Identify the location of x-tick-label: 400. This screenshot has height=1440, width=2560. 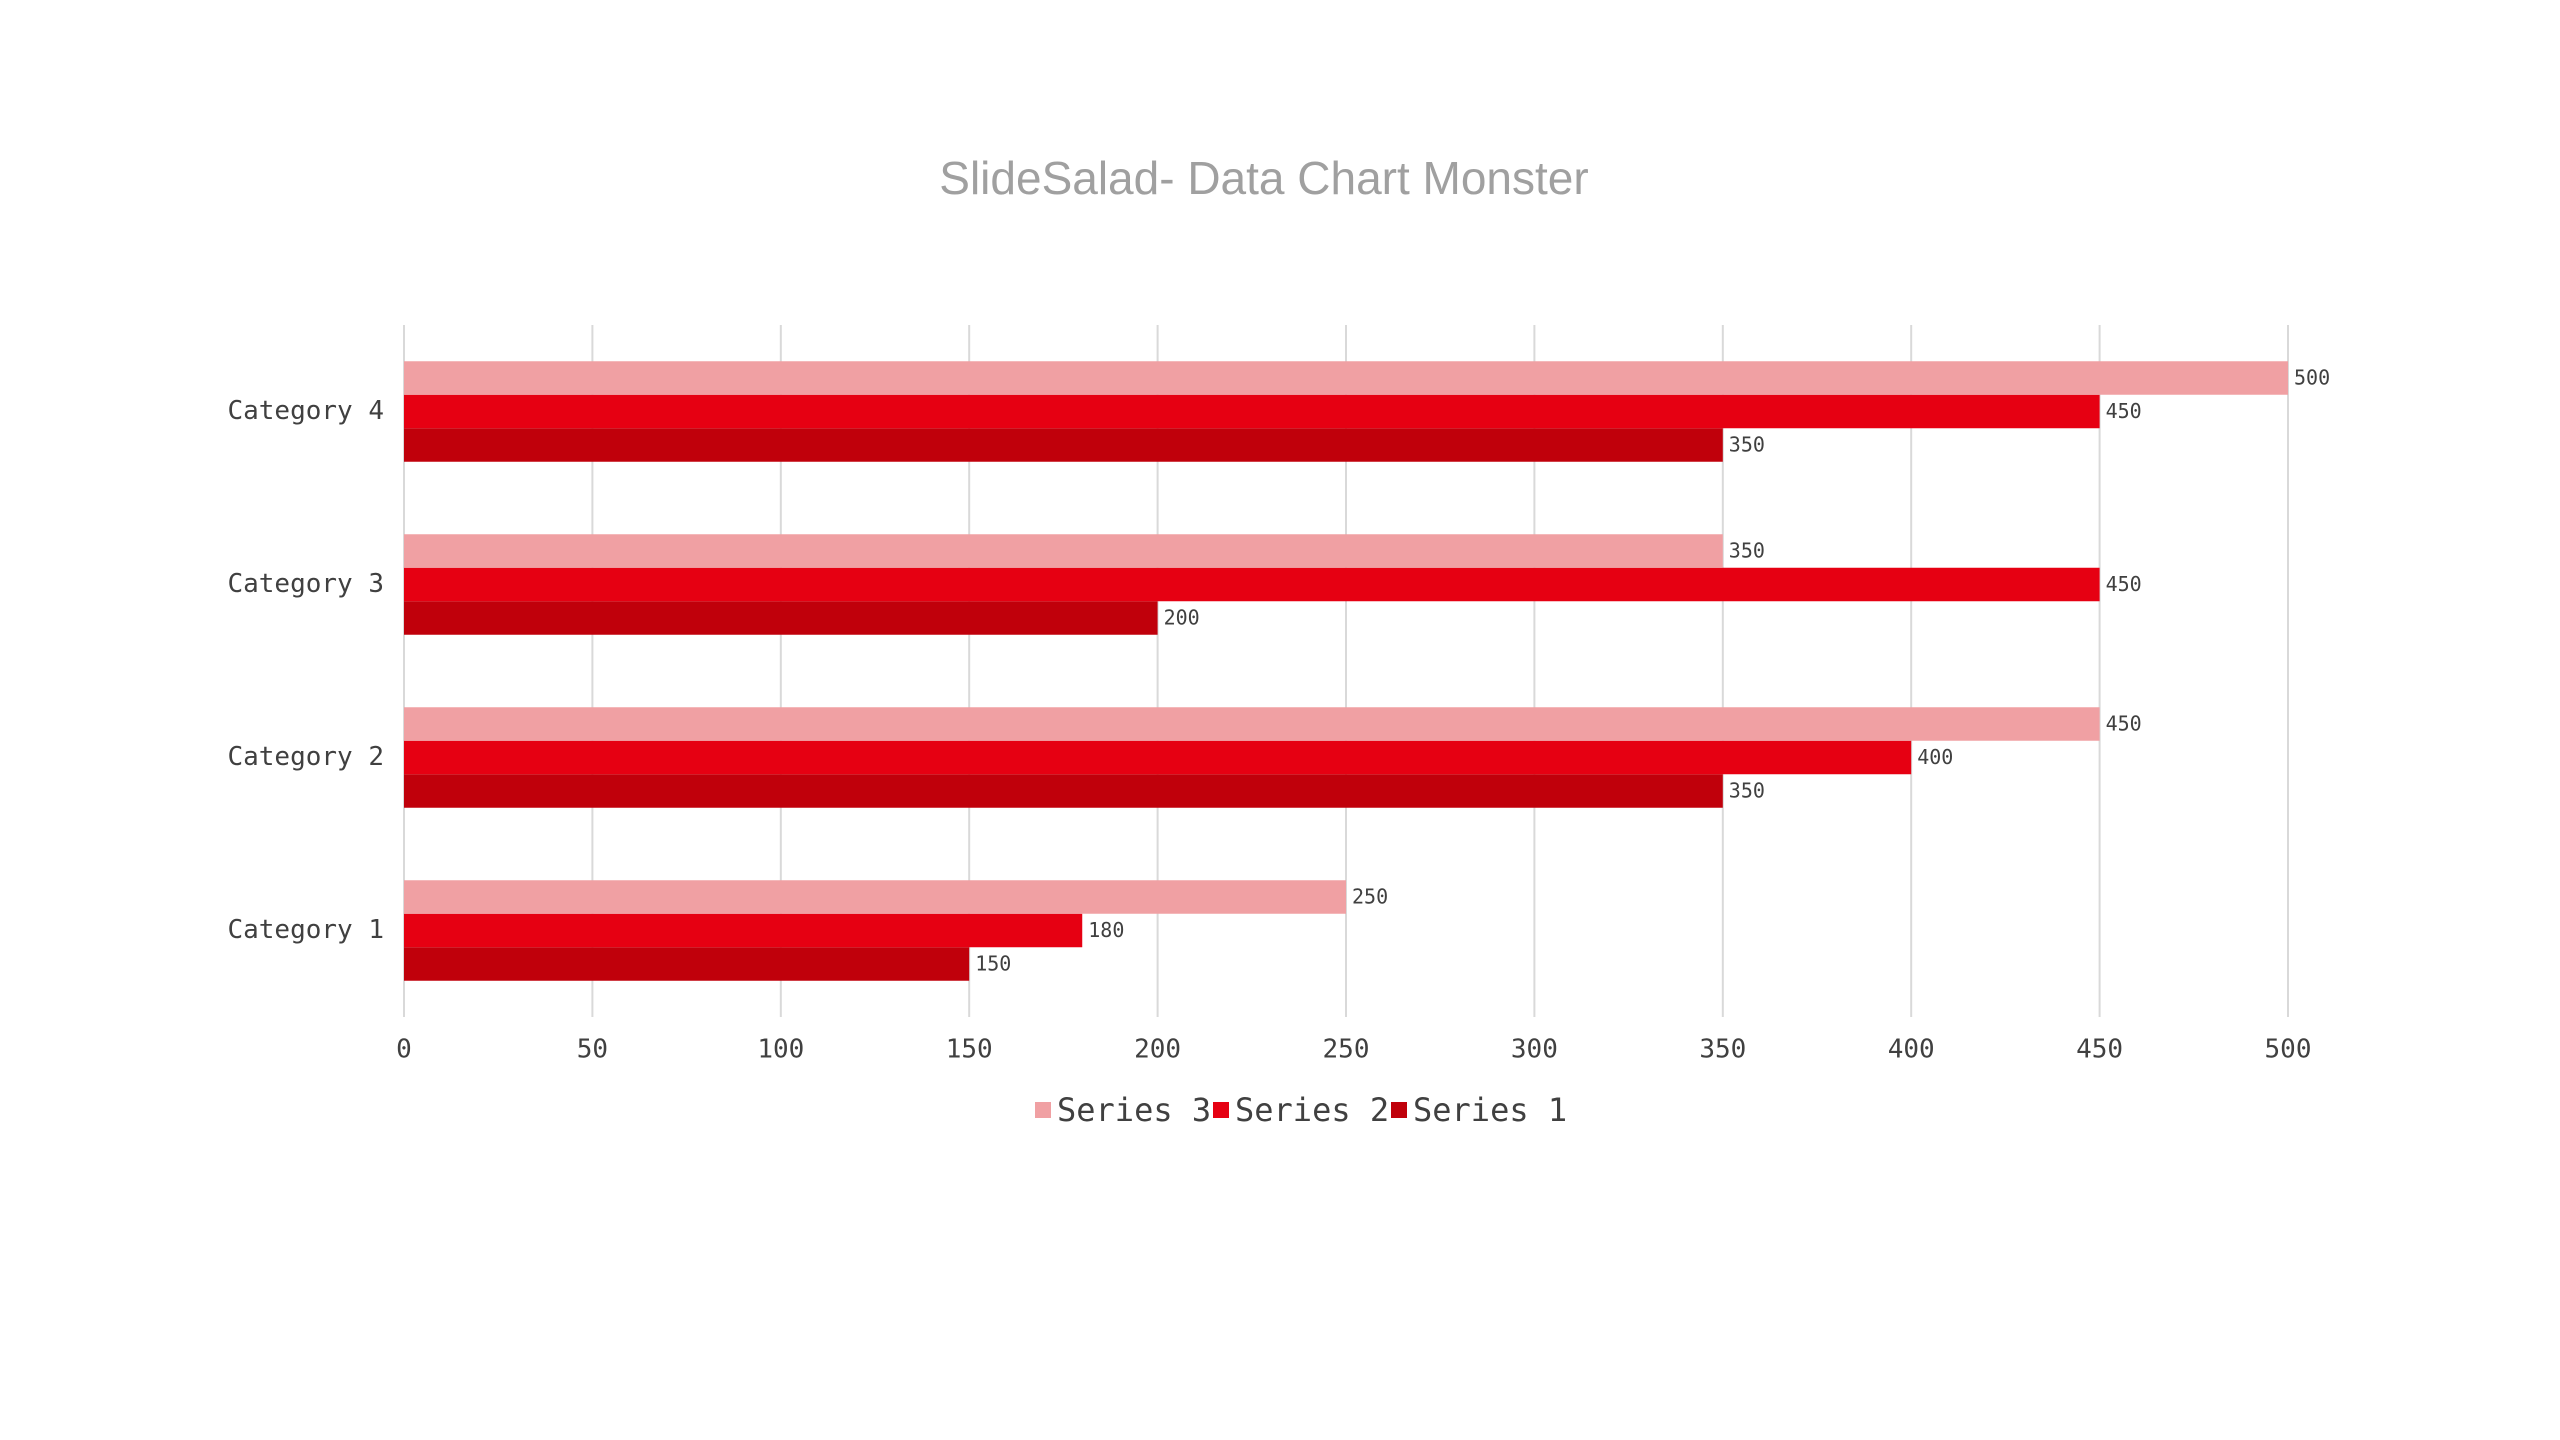
(1911, 1050).